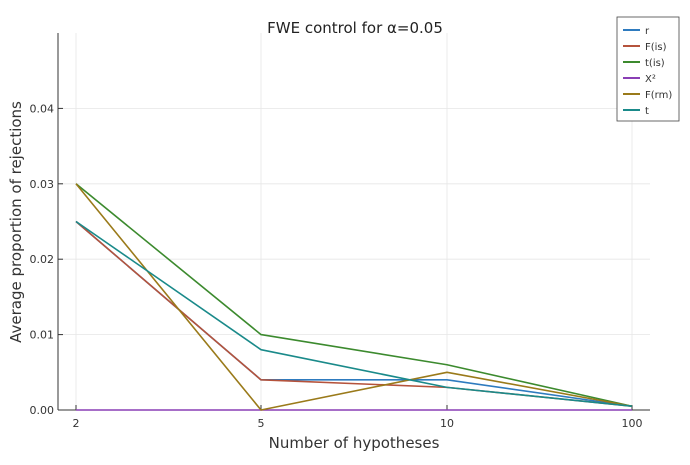  Describe the element at coordinates (647, 111) in the screenshot. I see `legend-entry-label: t` at that location.